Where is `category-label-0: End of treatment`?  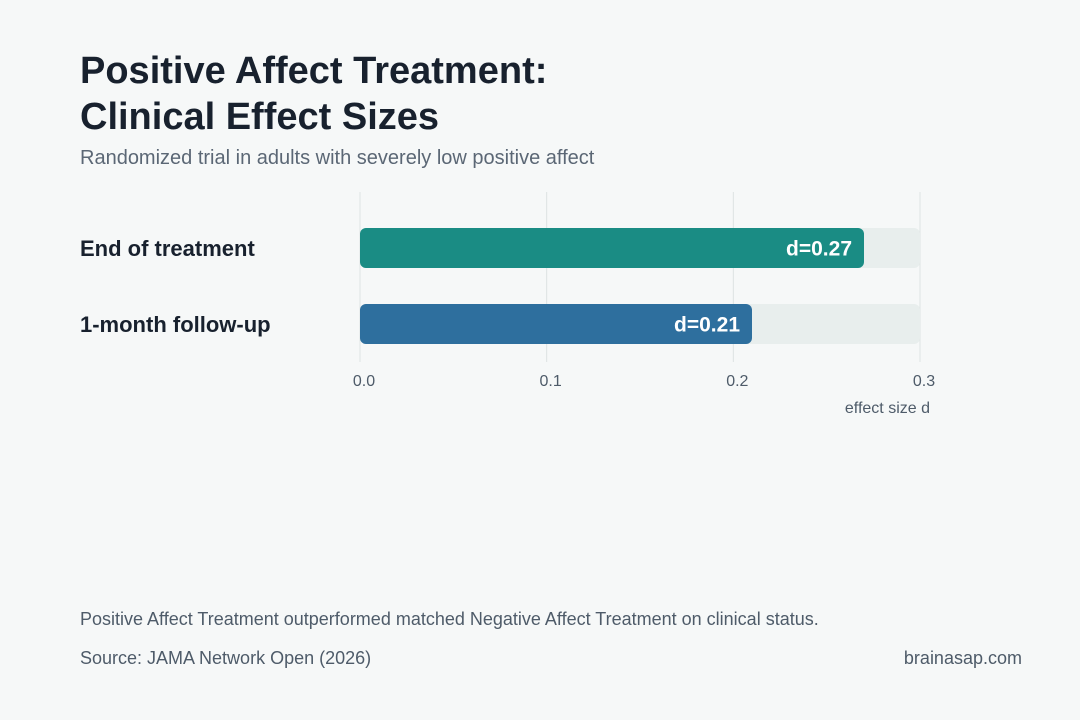 category-label-0: End of treatment is located at coordinates (167, 248).